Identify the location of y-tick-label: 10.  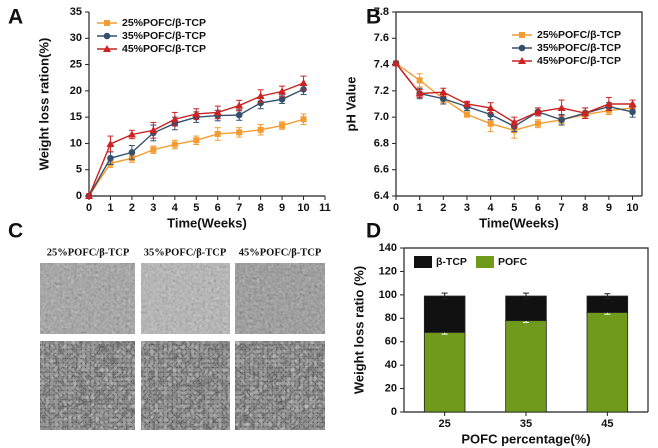
(76, 143).